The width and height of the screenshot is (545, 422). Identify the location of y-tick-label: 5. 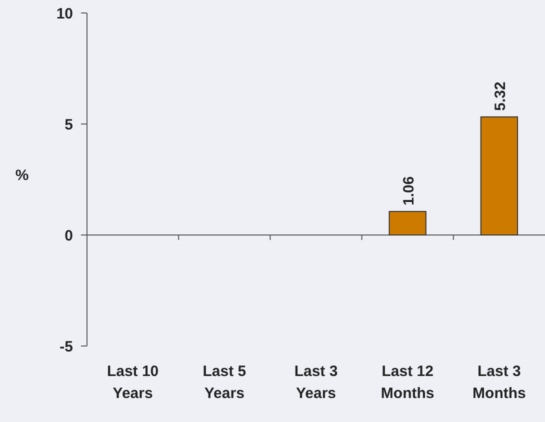
(68, 125).